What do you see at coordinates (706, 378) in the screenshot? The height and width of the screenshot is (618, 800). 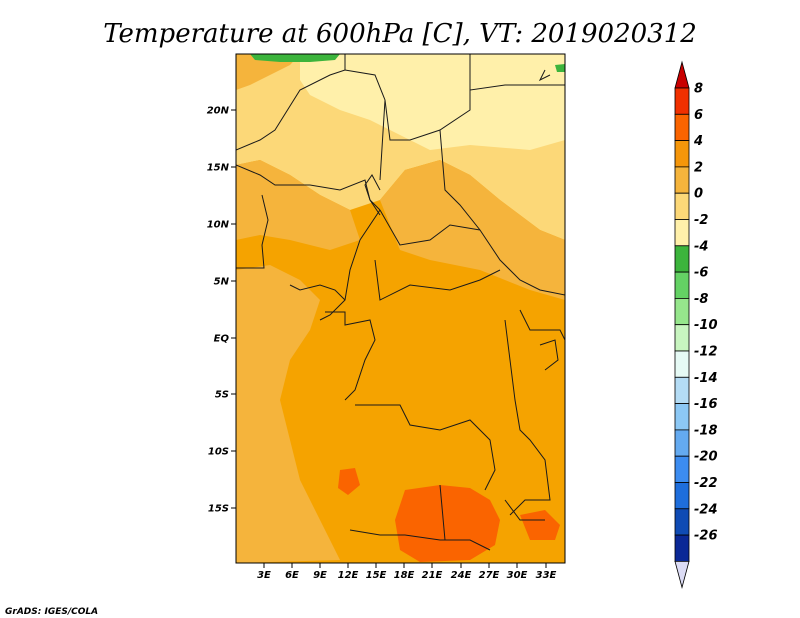 I see `colorbar-label: -14` at bounding box center [706, 378].